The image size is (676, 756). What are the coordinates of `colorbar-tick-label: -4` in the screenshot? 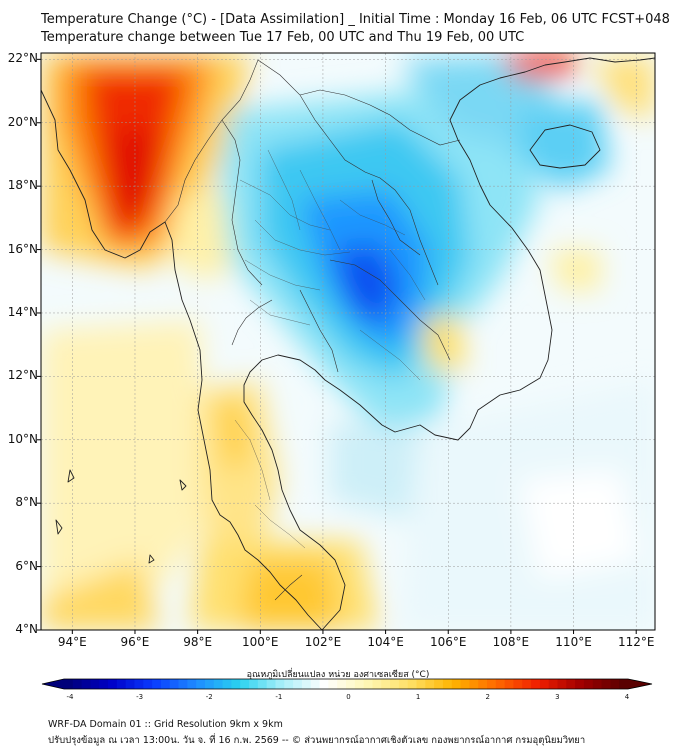 It's located at (70, 697).